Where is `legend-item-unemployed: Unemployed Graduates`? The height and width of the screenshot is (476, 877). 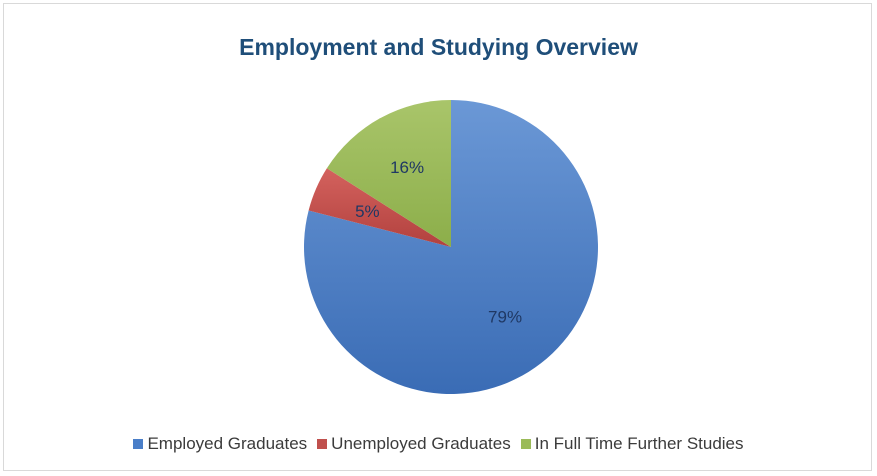 legend-item-unemployed: Unemployed Graduates is located at coordinates (414, 444).